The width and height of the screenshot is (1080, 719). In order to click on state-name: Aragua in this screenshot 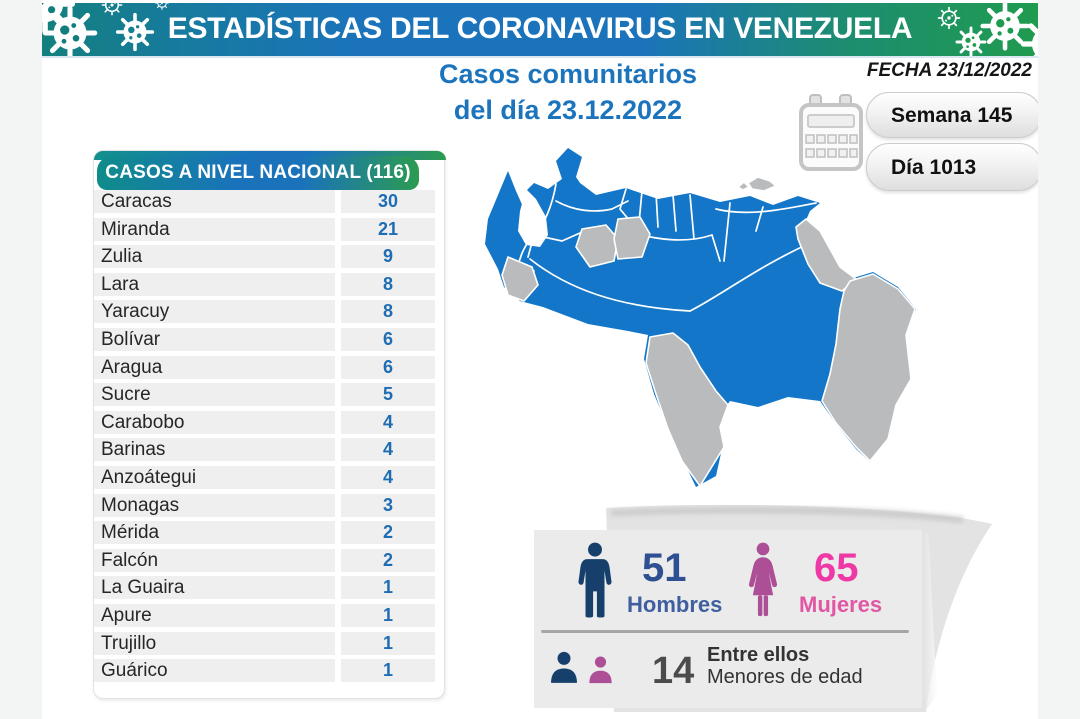, I will do `click(214, 367)`.